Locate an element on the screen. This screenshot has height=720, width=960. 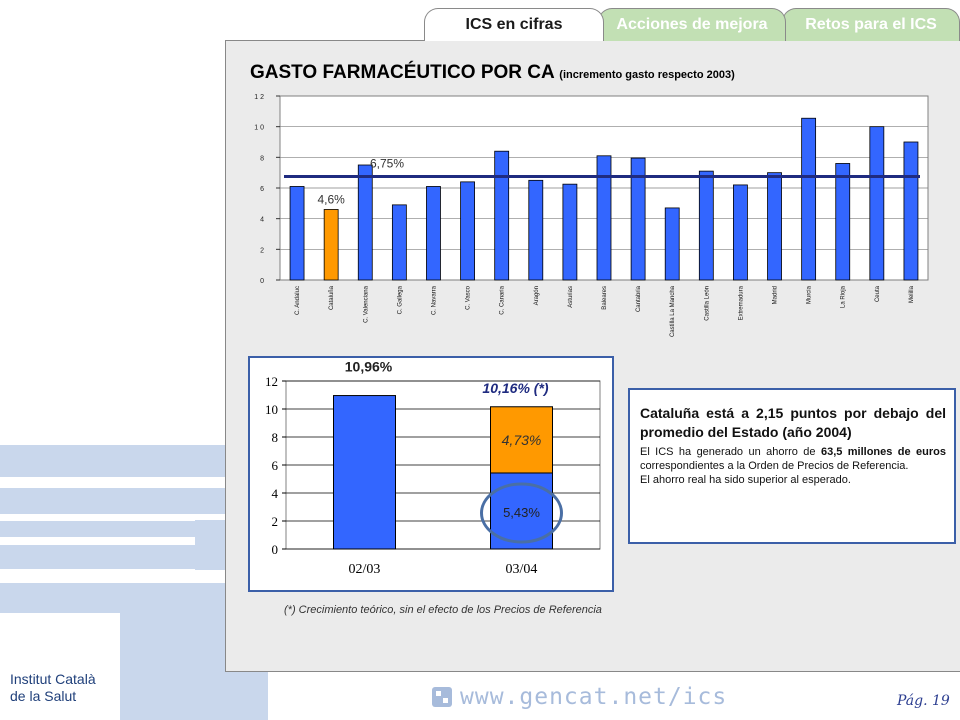
highlight-ellipse is located at coordinates (521, 513).